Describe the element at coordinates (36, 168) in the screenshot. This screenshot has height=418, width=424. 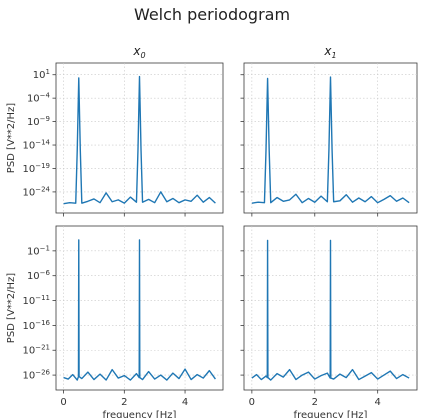
I see `y-tick-label: 10⁻¹⁹` at that location.